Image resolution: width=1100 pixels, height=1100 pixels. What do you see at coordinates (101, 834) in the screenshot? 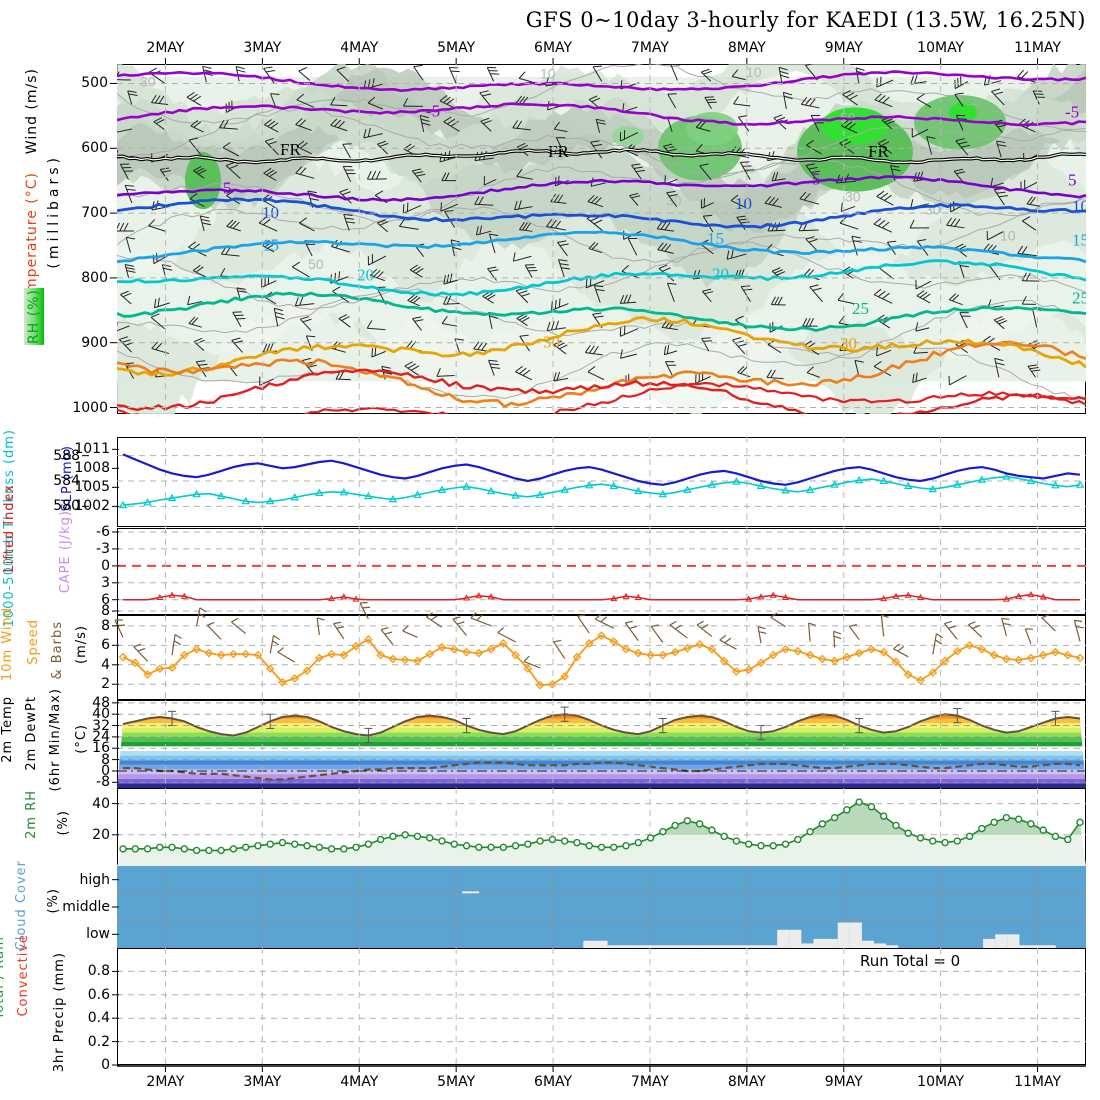
I see `axis-tick-label: 20` at bounding box center [101, 834].